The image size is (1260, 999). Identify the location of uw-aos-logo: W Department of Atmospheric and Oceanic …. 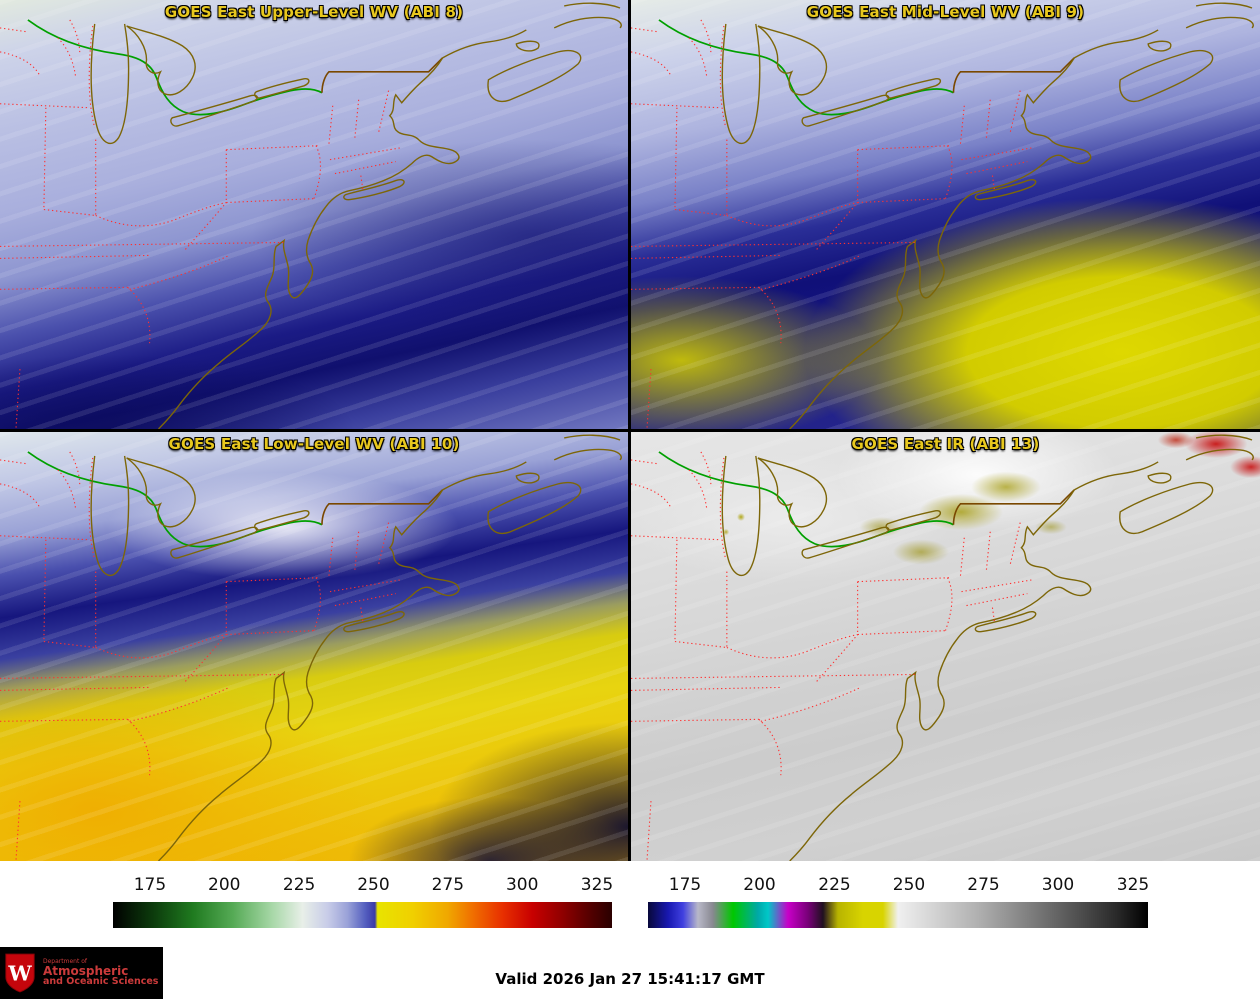
(81, 973).